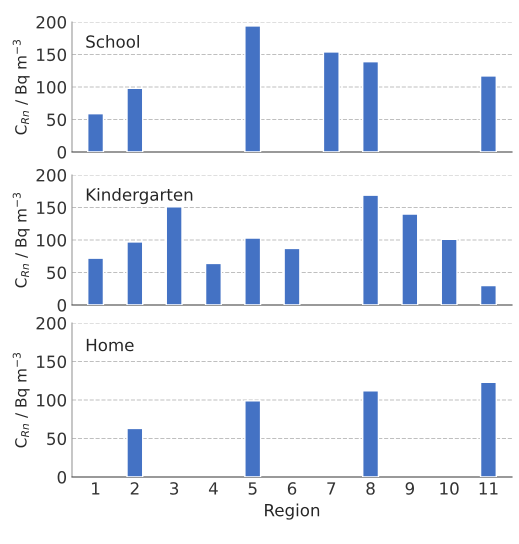  I want to click on x-tick-label: 4, so click(213, 488).